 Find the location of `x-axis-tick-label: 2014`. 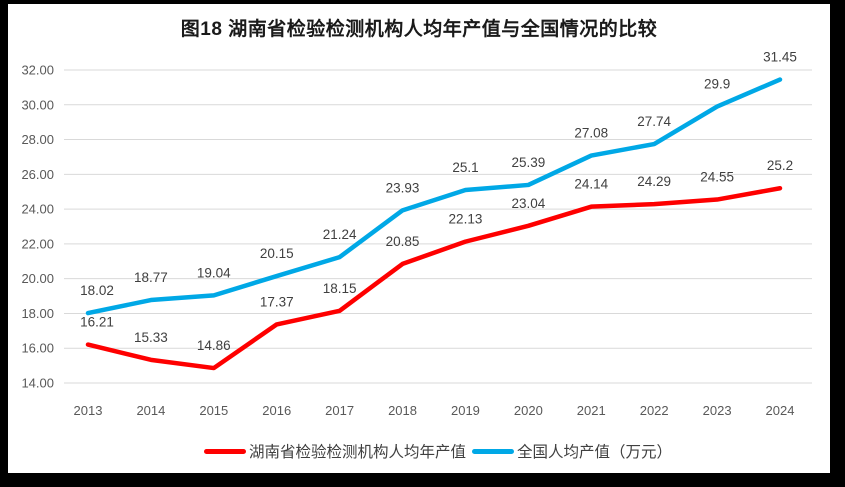

x-axis-tick-label: 2014 is located at coordinates (150, 410).